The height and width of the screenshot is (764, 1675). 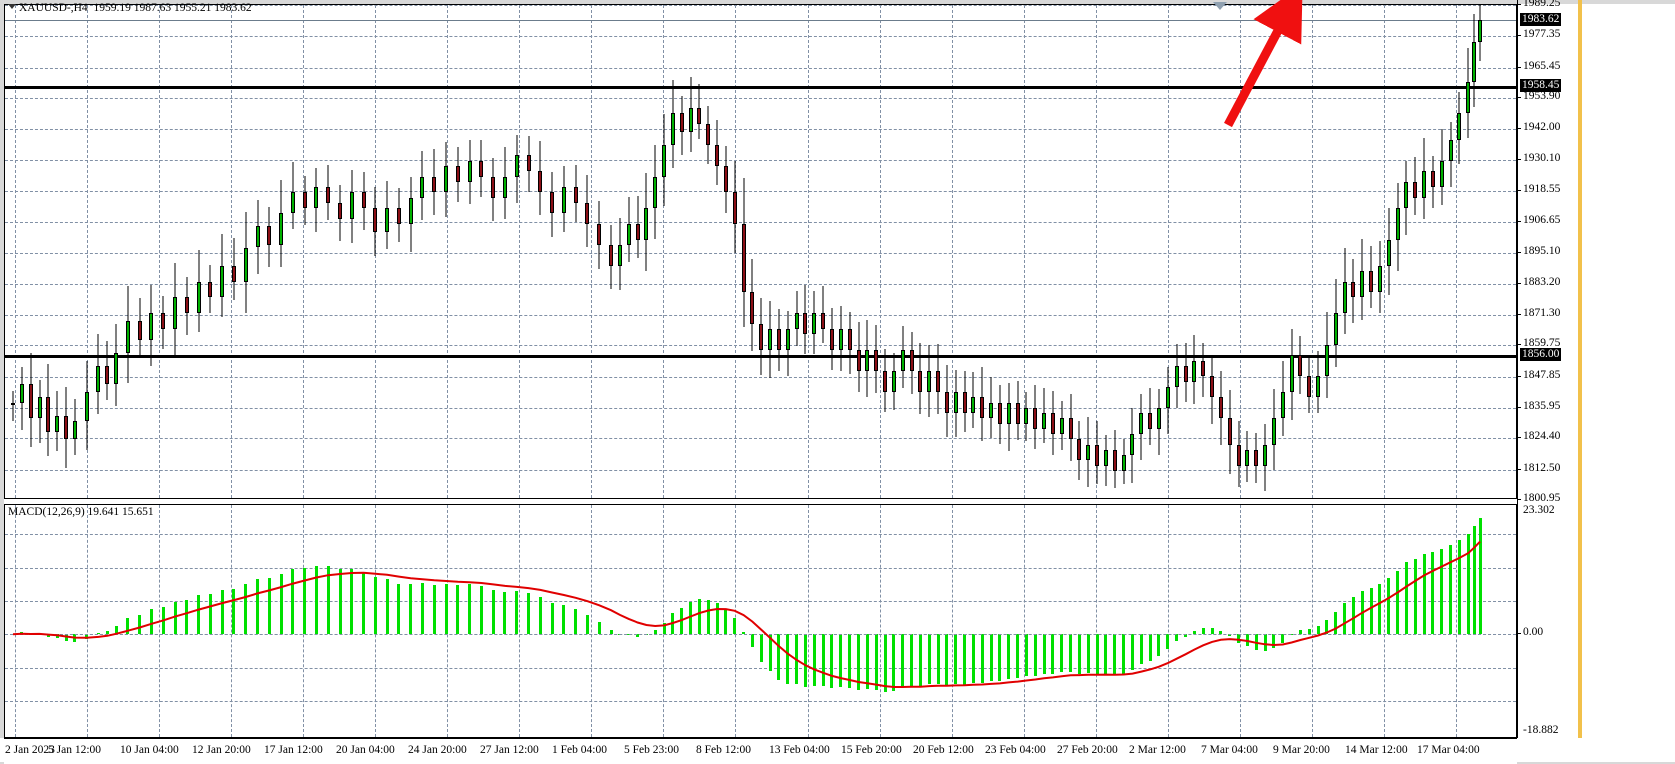 I want to click on grid-line-horizontal, so click(x=760, y=668).